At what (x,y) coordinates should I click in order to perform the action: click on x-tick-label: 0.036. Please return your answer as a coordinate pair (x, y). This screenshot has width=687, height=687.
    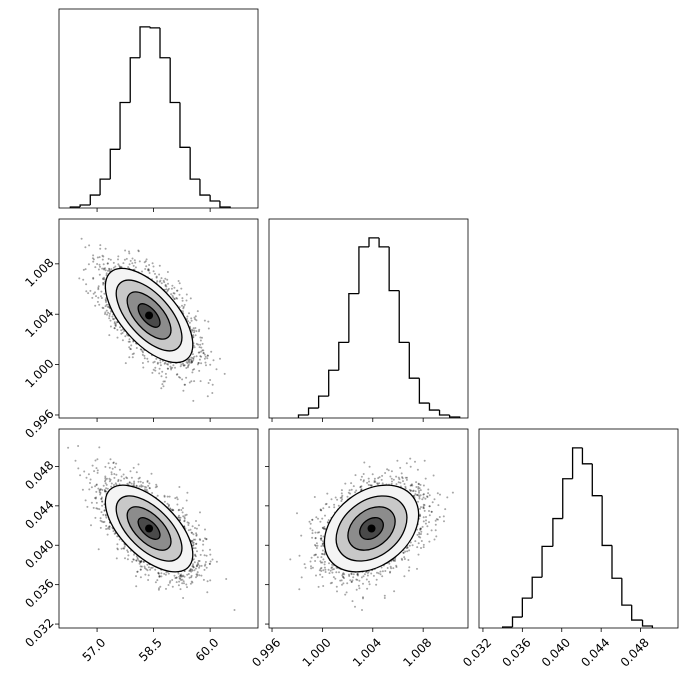
    Looking at the image, I should click on (516, 652).